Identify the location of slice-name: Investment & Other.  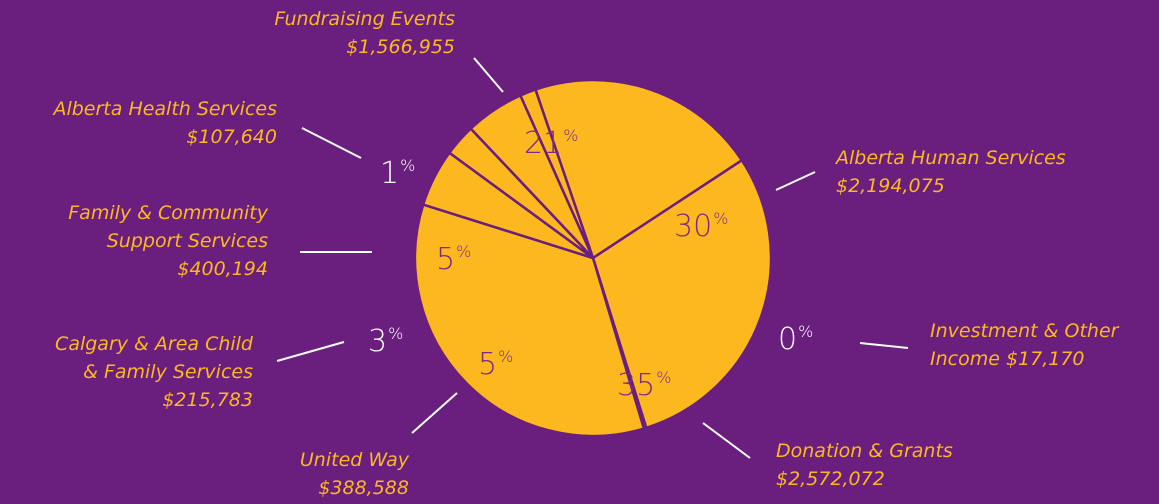
(1024, 331).